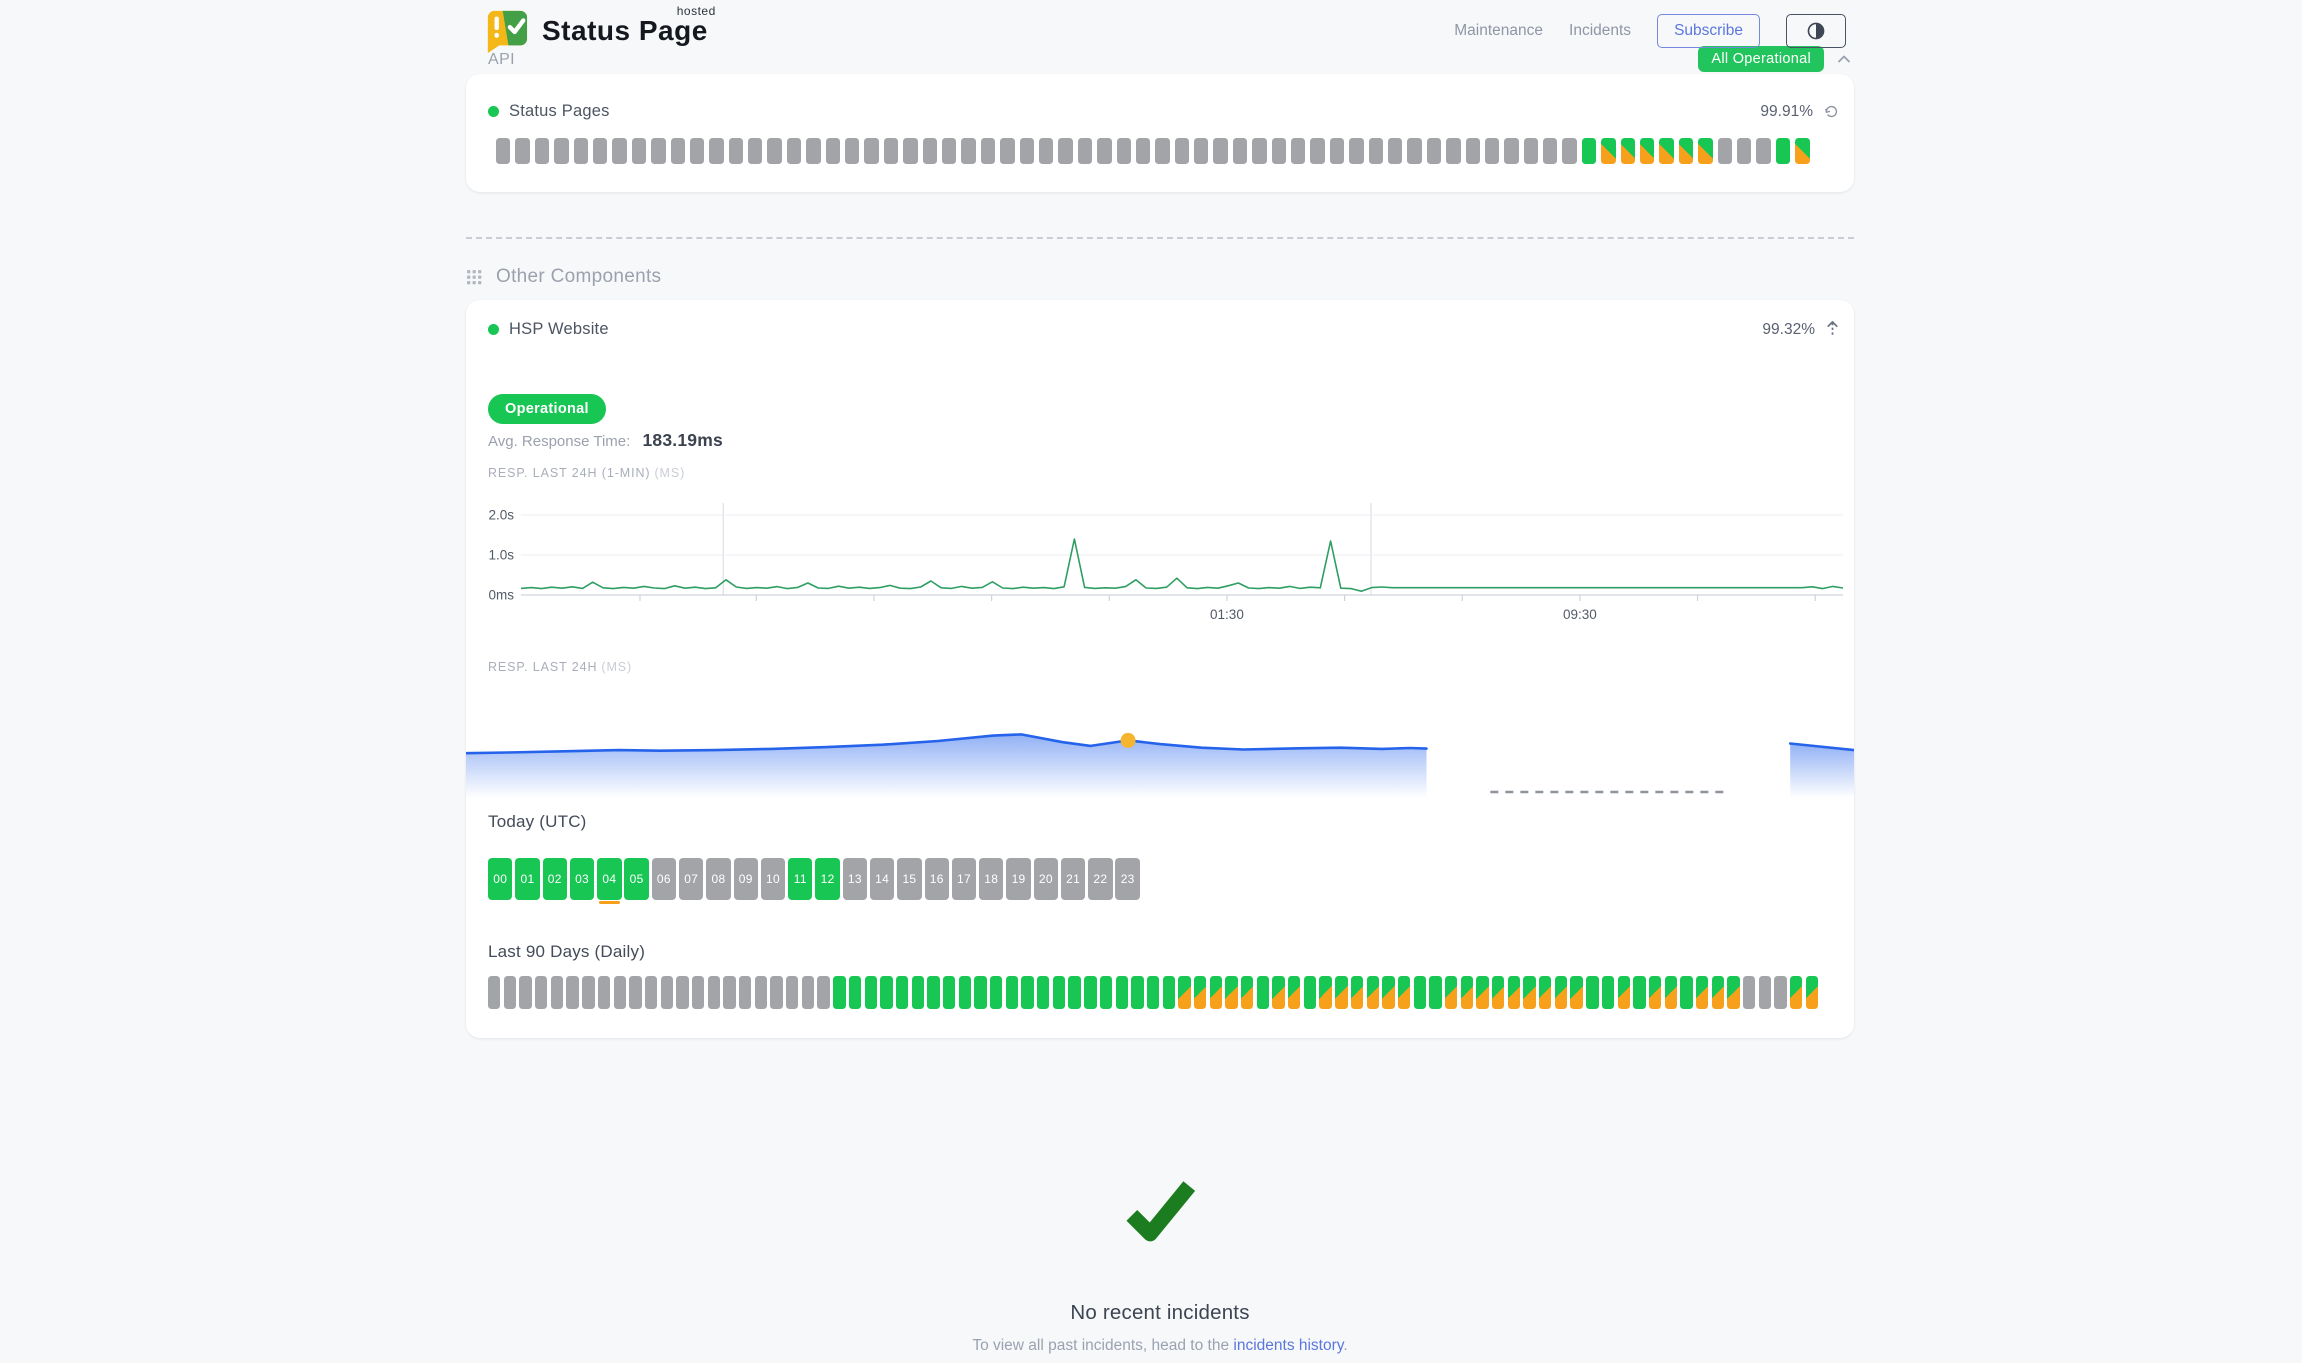 The image size is (2302, 1363). Describe the element at coordinates (559, 329) in the screenshot. I see `component-name: HSP Website` at that location.